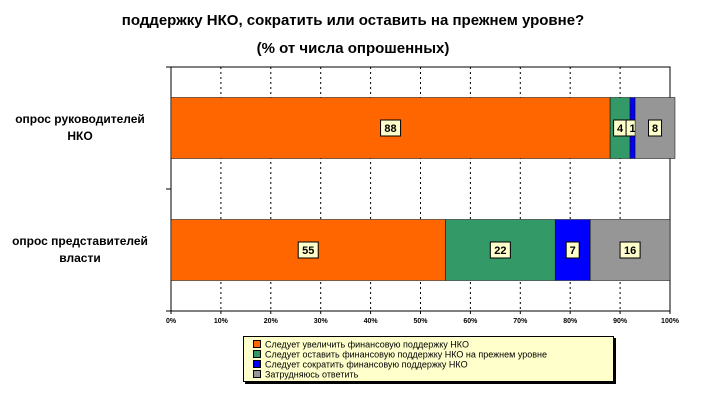  What do you see at coordinates (633, 129) in the screenshot?
I see `data-label: 1` at bounding box center [633, 129].